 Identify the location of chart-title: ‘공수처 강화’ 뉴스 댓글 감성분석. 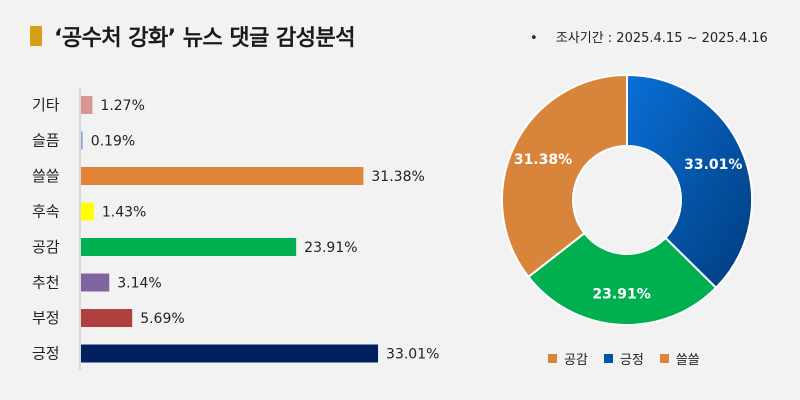
(204, 38).